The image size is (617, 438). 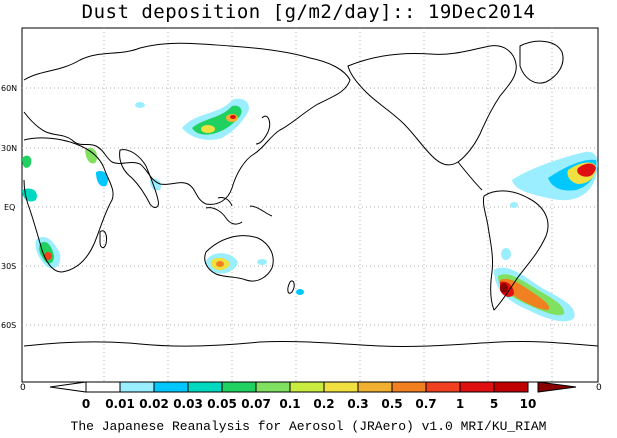 I want to click on lat-label-30s: 30S, so click(x=8, y=266).